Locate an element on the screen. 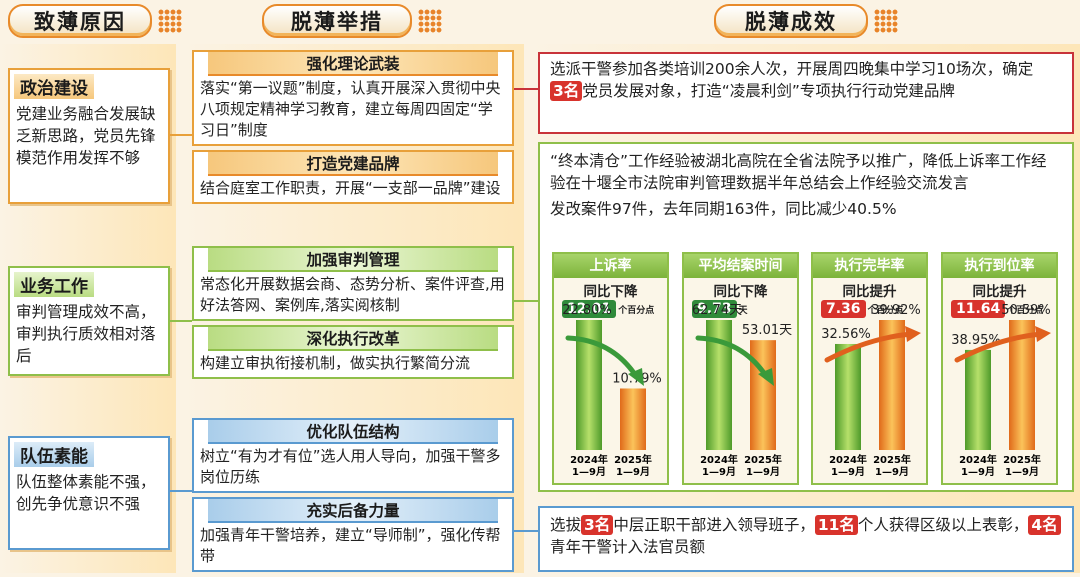  bar-value-label: 39.92% is located at coordinates (896, 310).